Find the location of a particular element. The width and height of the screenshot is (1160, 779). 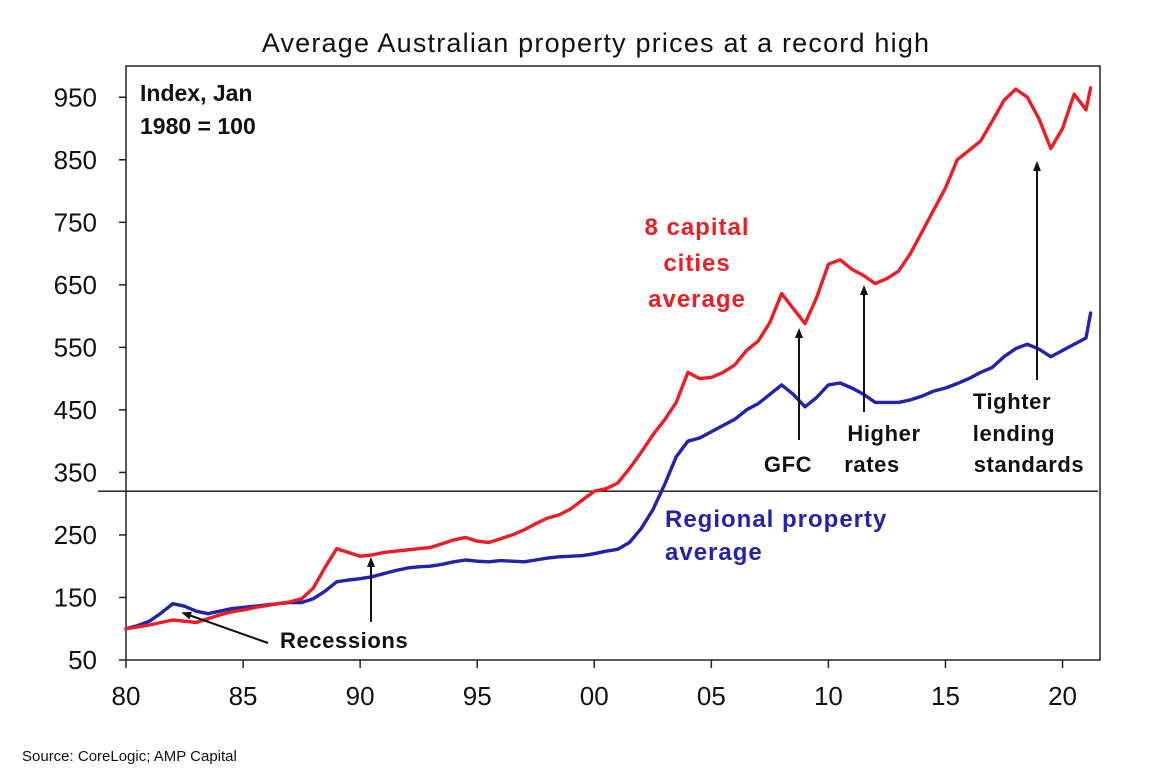

x-tick-label: 10 is located at coordinates (828, 696).